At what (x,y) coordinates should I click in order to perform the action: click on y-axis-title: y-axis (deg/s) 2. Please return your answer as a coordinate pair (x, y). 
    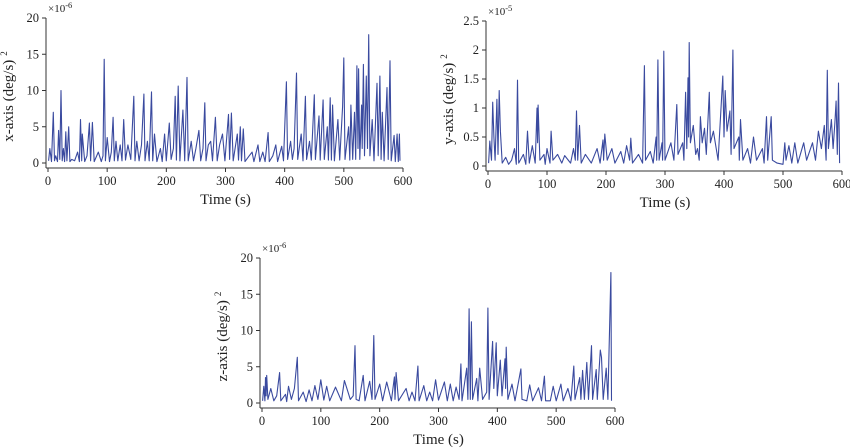
    Looking at the image, I should click on (448, 99).